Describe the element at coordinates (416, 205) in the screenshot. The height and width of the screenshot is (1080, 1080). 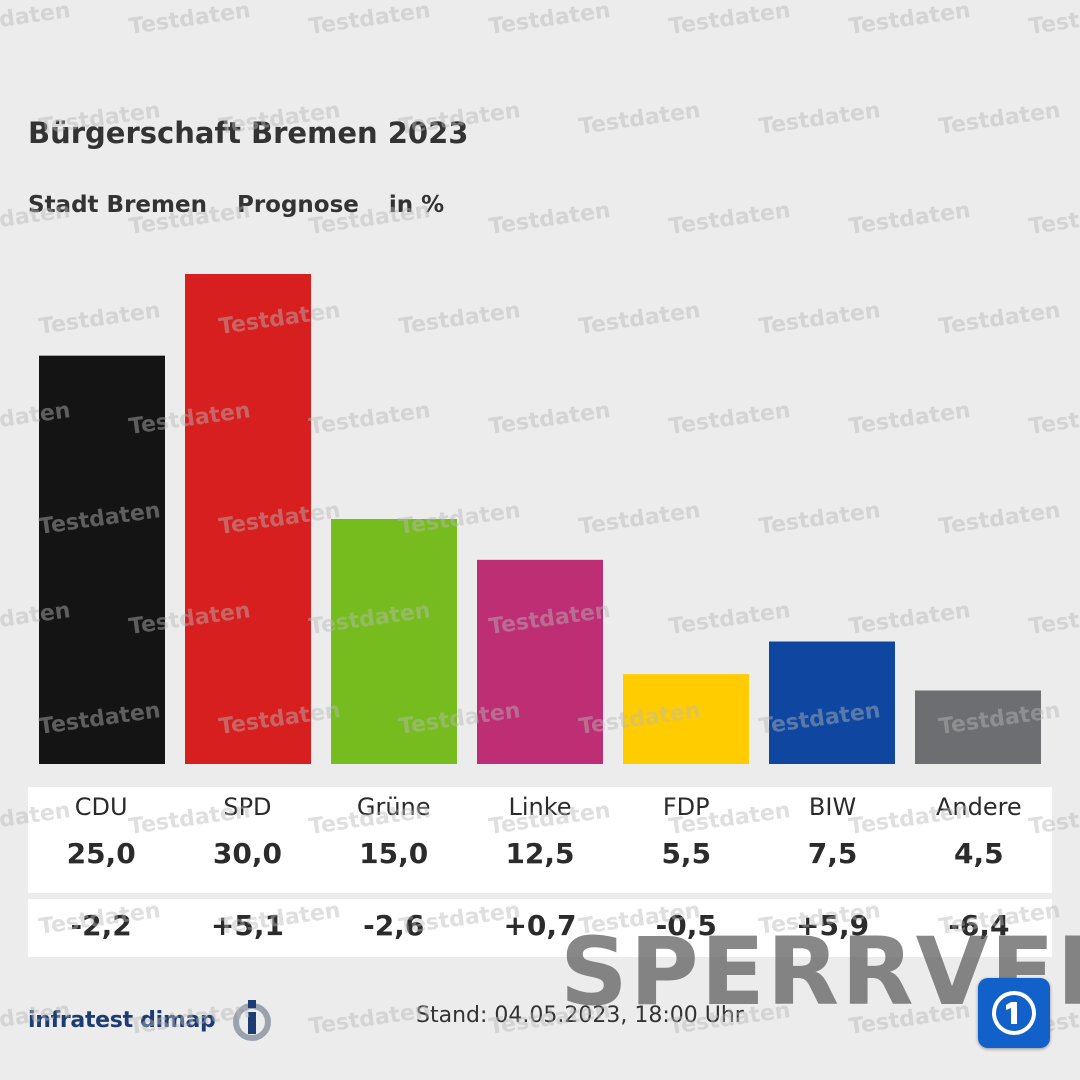
I see `subtitle-unit: in %` at that location.